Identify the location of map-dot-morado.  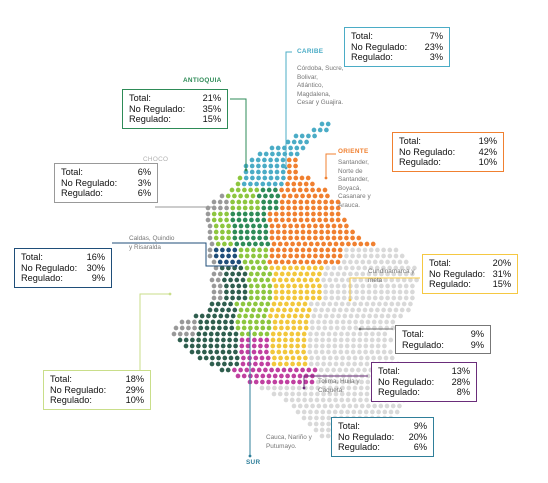
(249, 364).